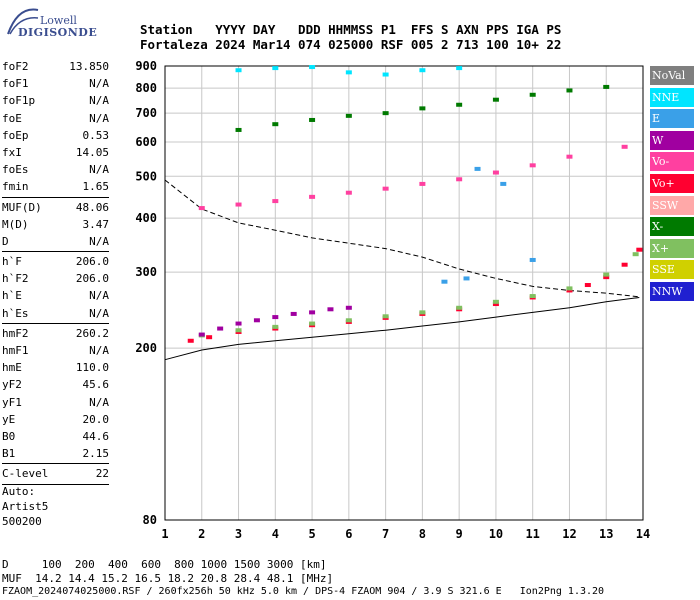  I want to click on param-row-b0: B0 44.6, so click(55, 436).